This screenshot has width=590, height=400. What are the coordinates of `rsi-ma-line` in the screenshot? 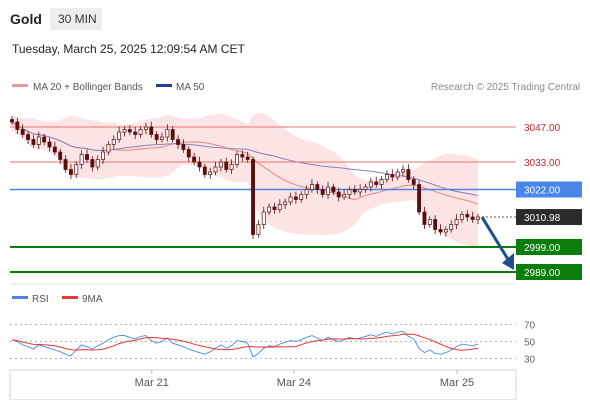 It's located at (245, 342).